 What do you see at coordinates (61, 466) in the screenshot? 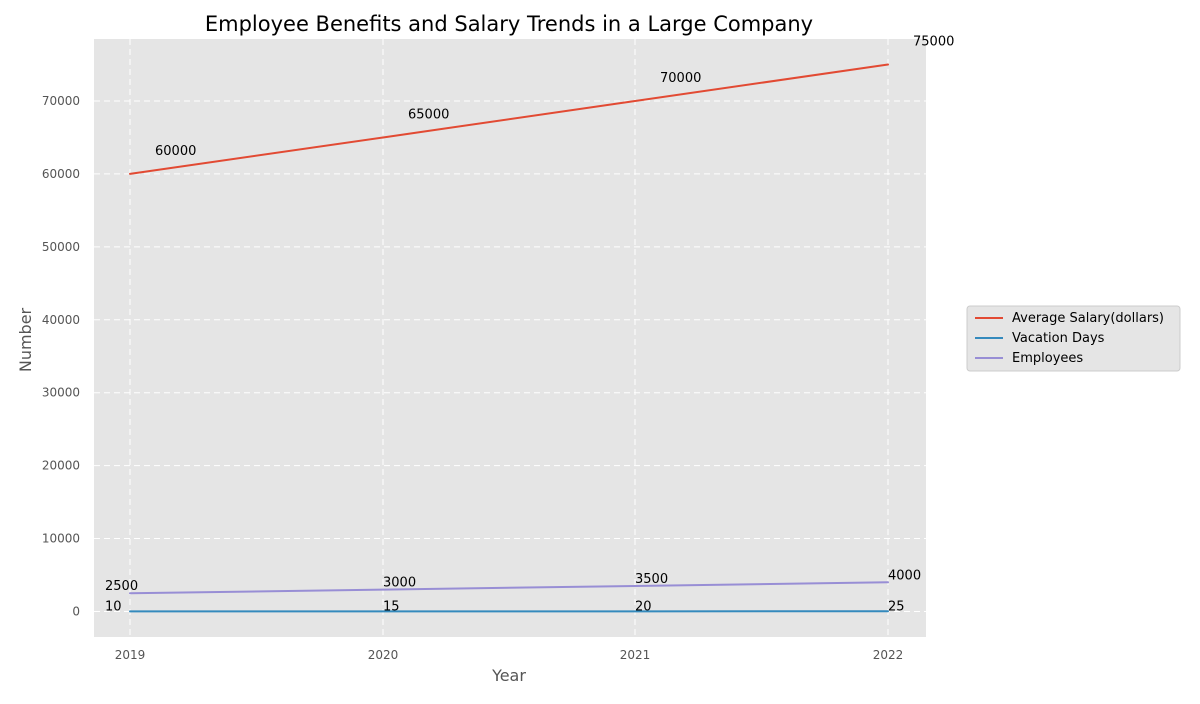
I see `y-tick-label: 20000` at bounding box center [61, 466].